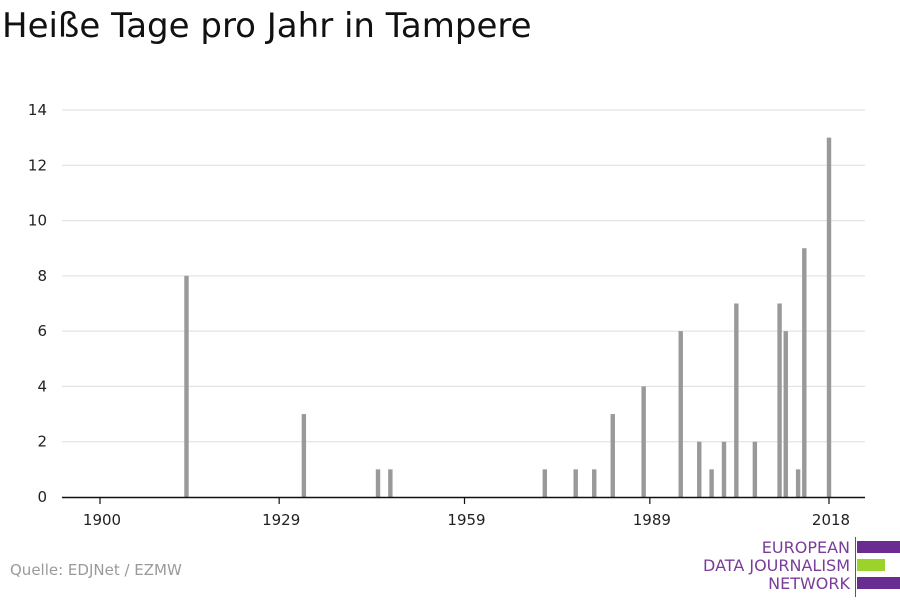  Describe the element at coordinates (652, 520) in the screenshot. I see `x-tick-label: 1989` at that location.